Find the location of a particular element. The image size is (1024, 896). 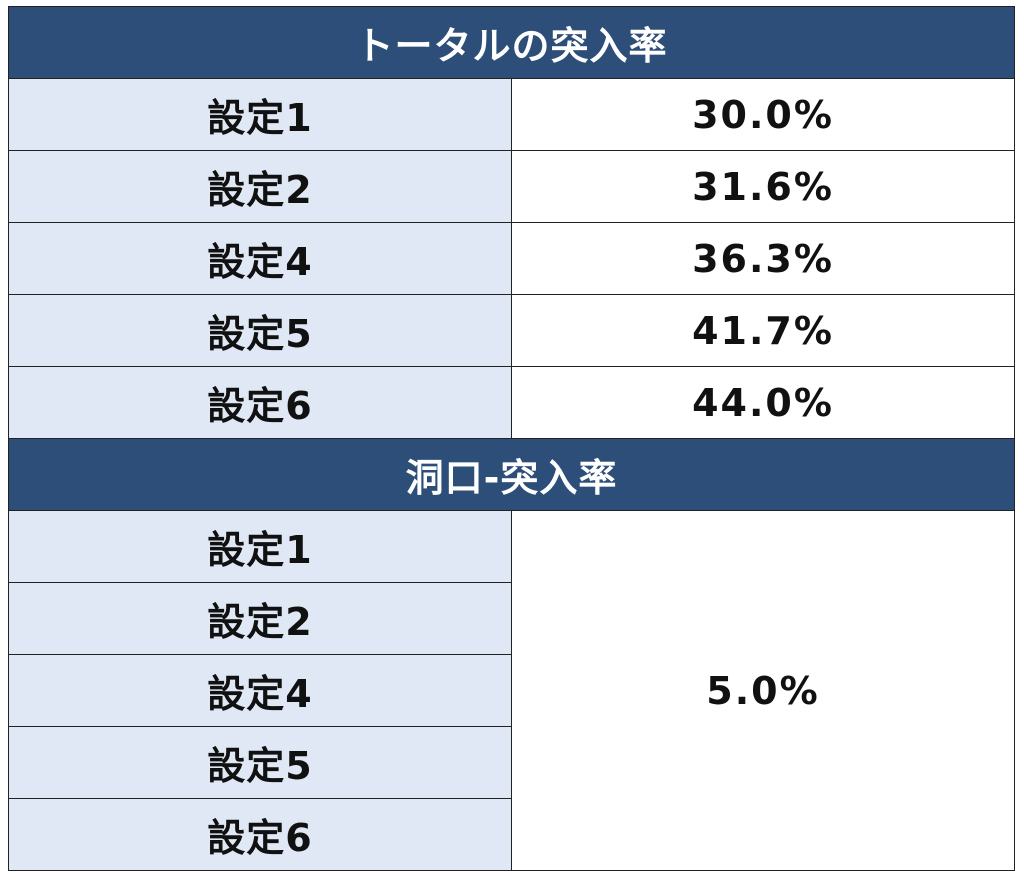

rate-value: 30.0% is located at coordinates (763, 114).